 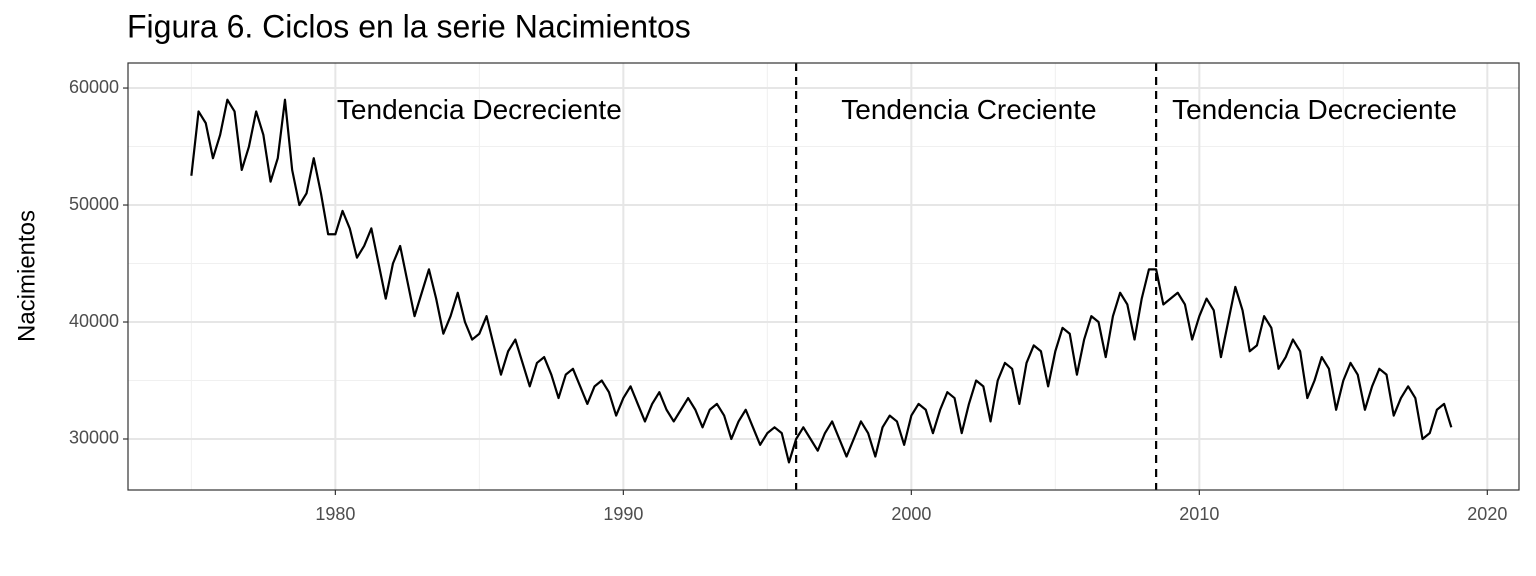 I want to click on y-tick-label: 40000, so click(x=94, y=321).